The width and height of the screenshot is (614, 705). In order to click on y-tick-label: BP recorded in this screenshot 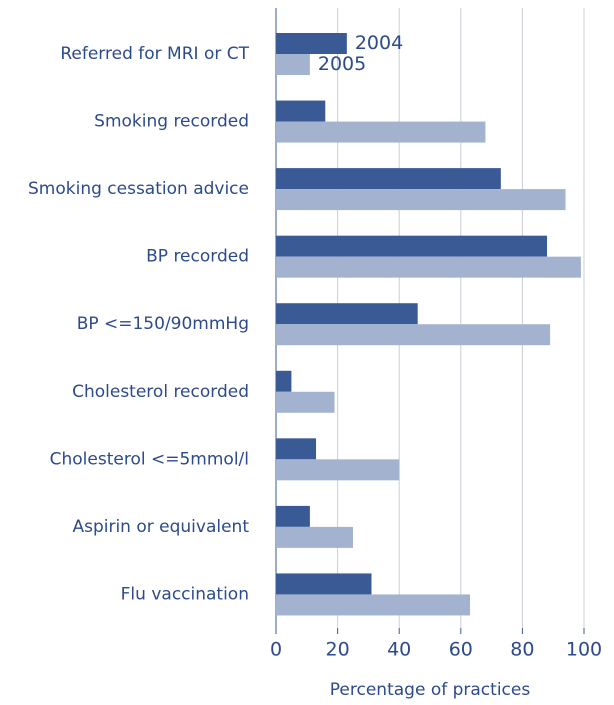, I will do `click(197, 257)`.